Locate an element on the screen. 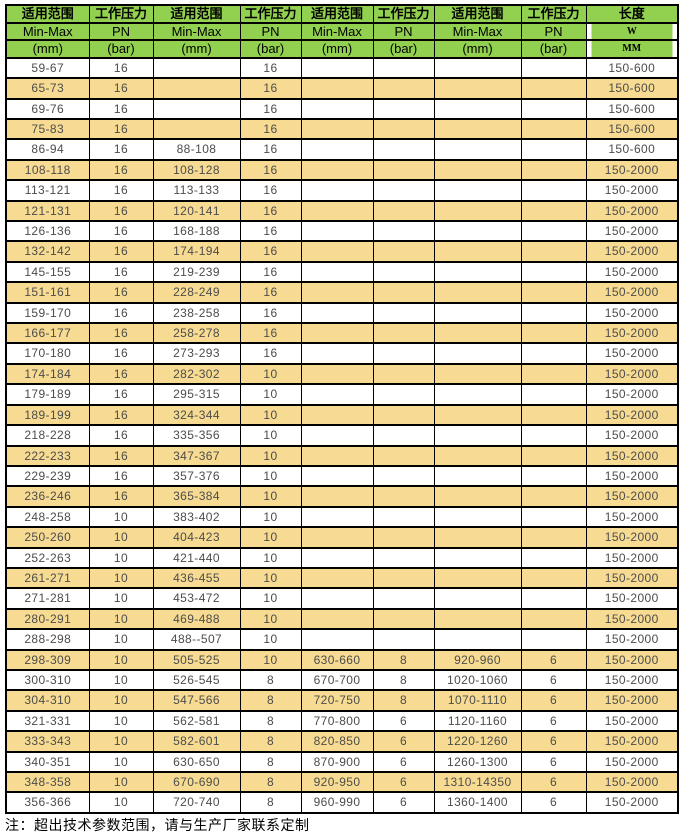  cell: 421-440 is located at coordinates (196, 557).